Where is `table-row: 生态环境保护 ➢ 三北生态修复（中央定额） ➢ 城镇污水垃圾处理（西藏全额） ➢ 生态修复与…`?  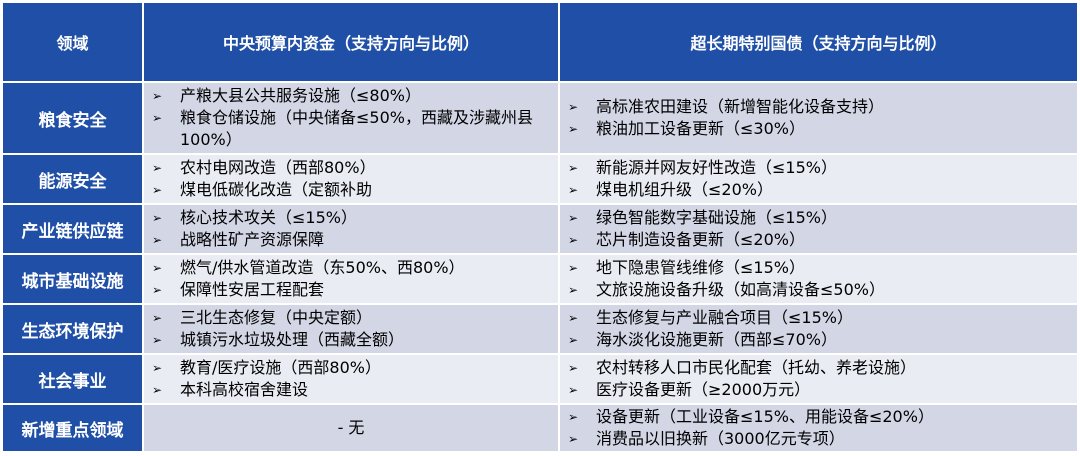
table-row: 生态环境保护 ➢ 三北生态修复（中央定额） ➢ 城镇污水垃圾处理（西藏全额） ➢ 生态修复与… is located at coordinates (540, 329).